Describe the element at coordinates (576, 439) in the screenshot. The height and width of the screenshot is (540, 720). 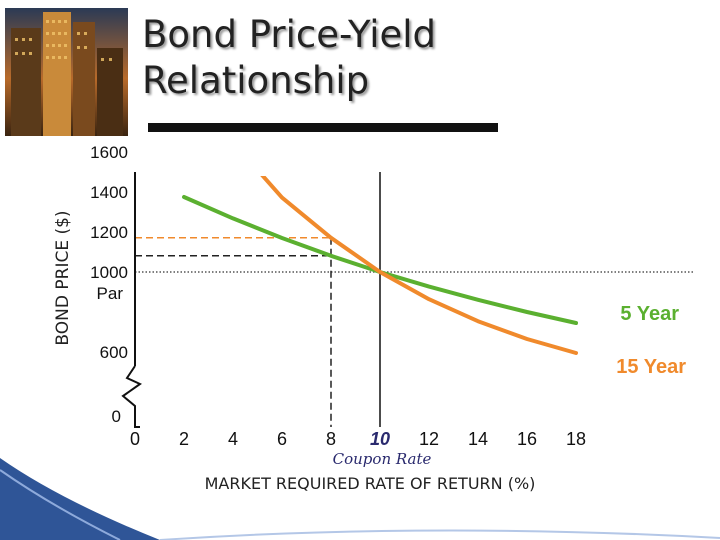
I see `x-tick-label: 18` at that location.